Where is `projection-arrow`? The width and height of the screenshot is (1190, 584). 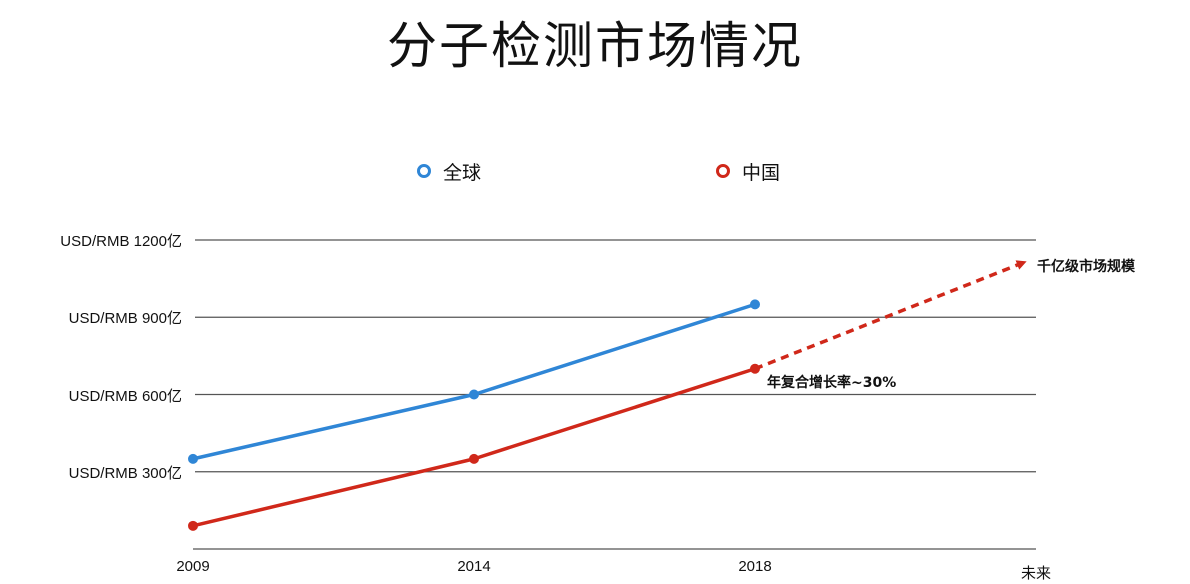 projection-arrow is located at coordinates (890, 315).